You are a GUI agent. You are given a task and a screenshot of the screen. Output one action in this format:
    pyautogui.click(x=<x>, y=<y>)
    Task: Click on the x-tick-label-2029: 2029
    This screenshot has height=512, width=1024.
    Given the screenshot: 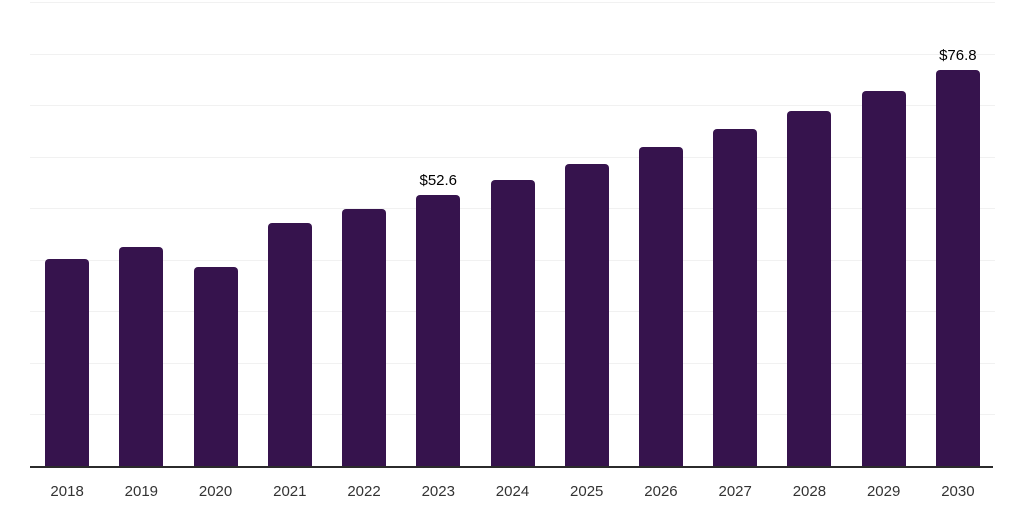 What is the action you would take?
    pyautogui.click(x=883, y=491)
    